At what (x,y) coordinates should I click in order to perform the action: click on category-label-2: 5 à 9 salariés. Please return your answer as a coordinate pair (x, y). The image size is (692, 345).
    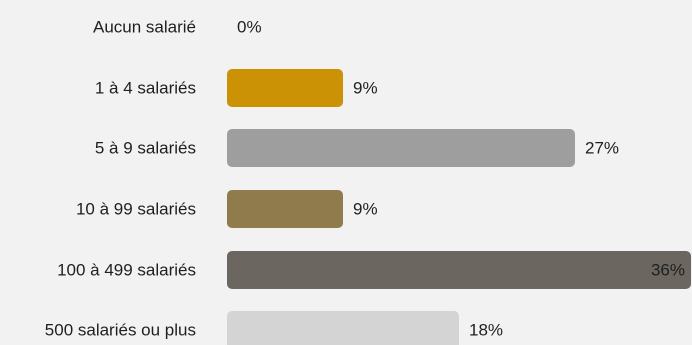
    Looking at the image, I should click on (145, 148).